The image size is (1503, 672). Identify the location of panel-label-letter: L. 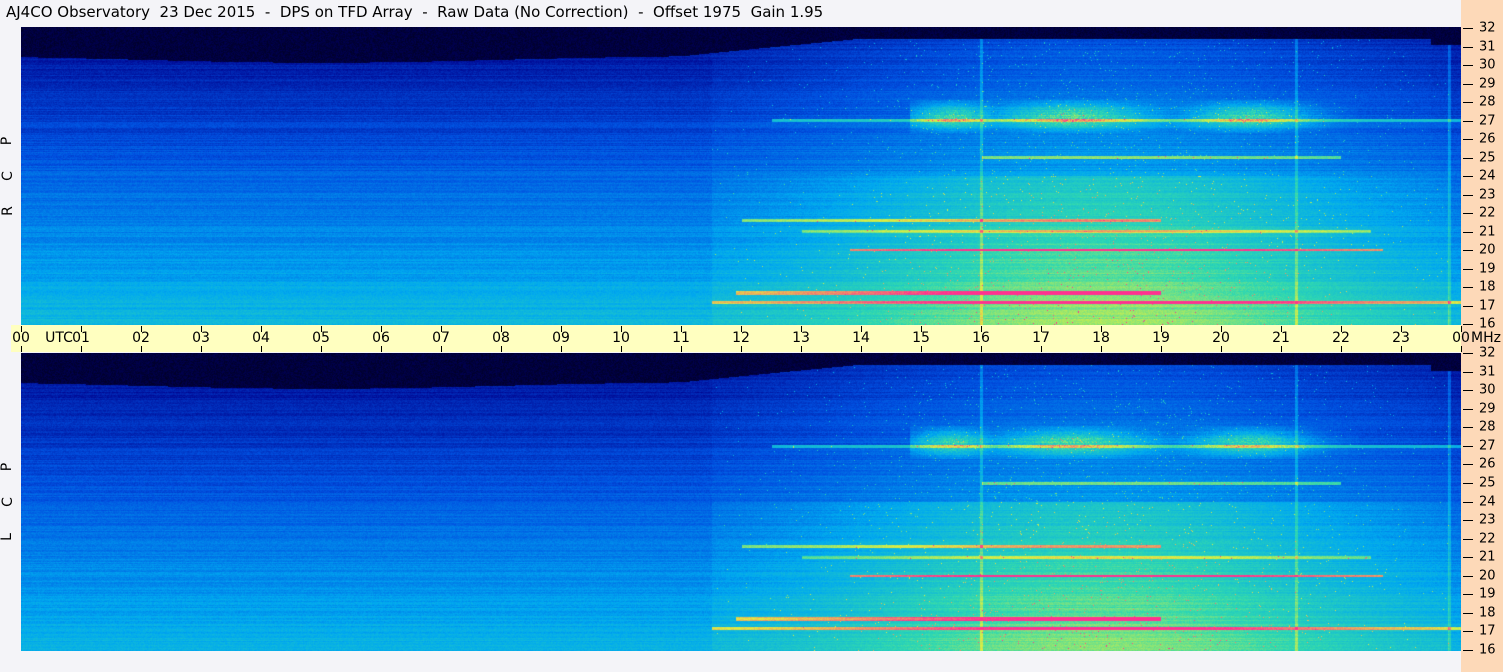
(7, 537).